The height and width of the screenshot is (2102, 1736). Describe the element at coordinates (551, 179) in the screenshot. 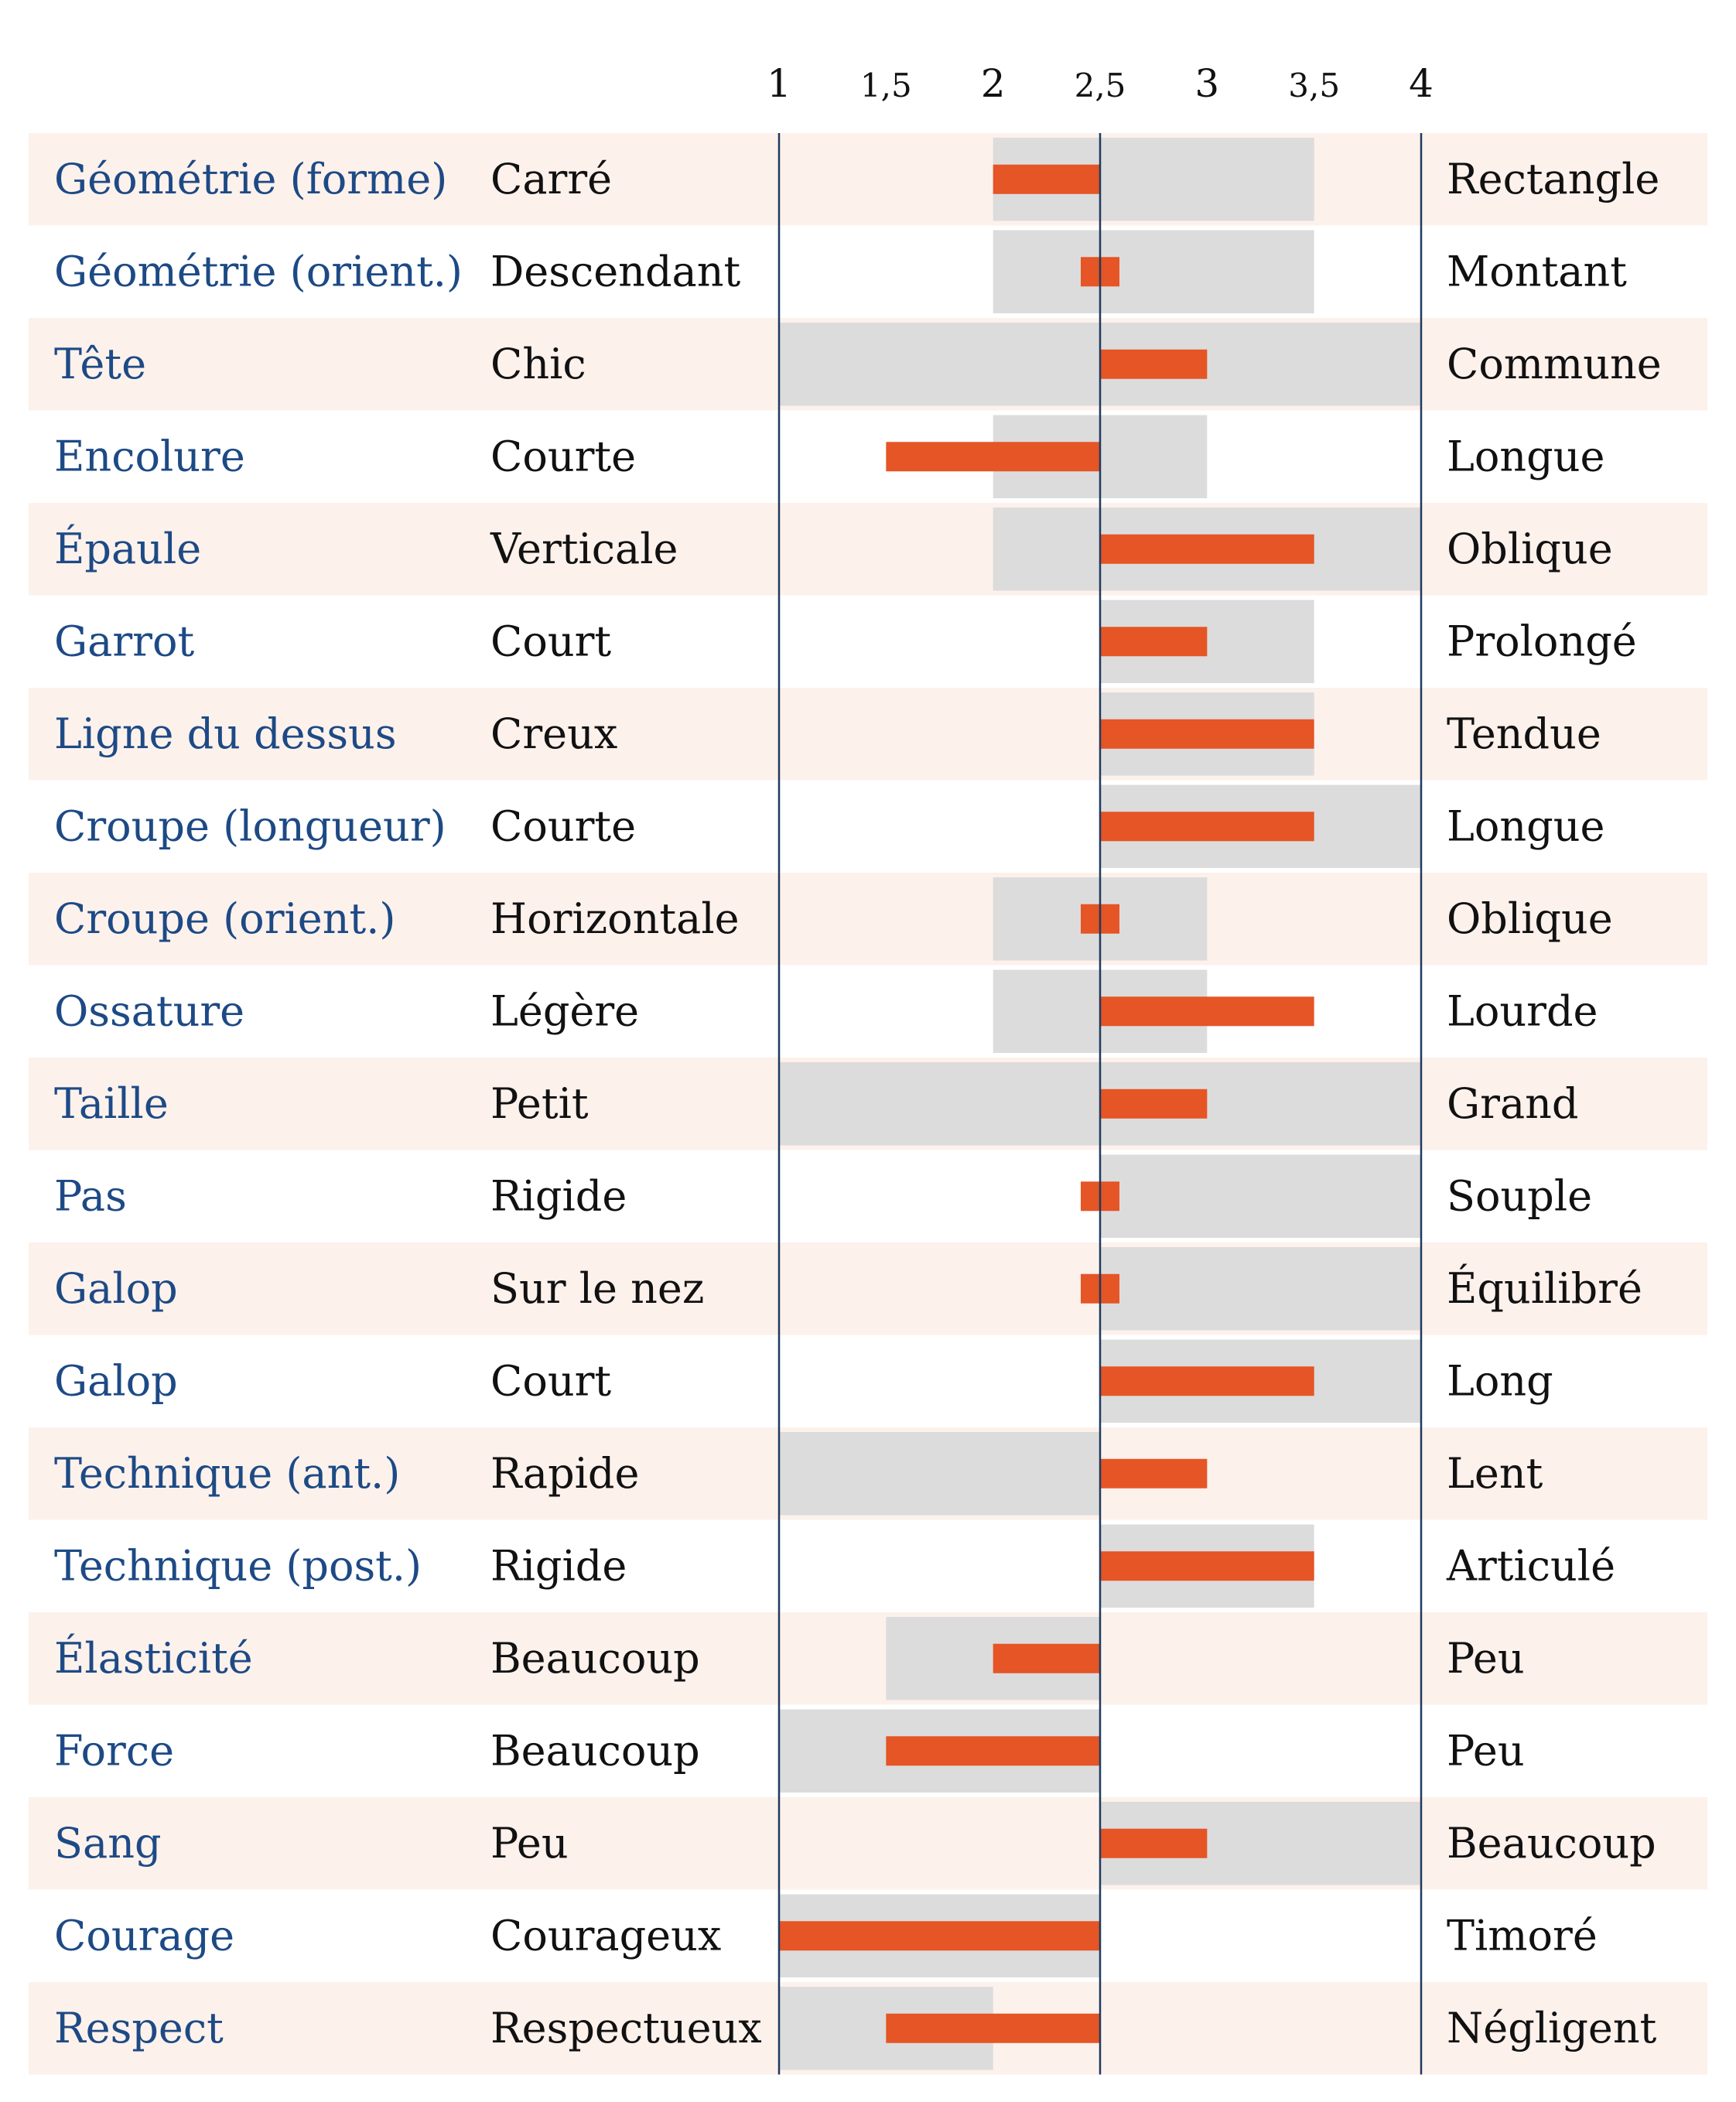

I see `left-pole-label: Carré` at that location.